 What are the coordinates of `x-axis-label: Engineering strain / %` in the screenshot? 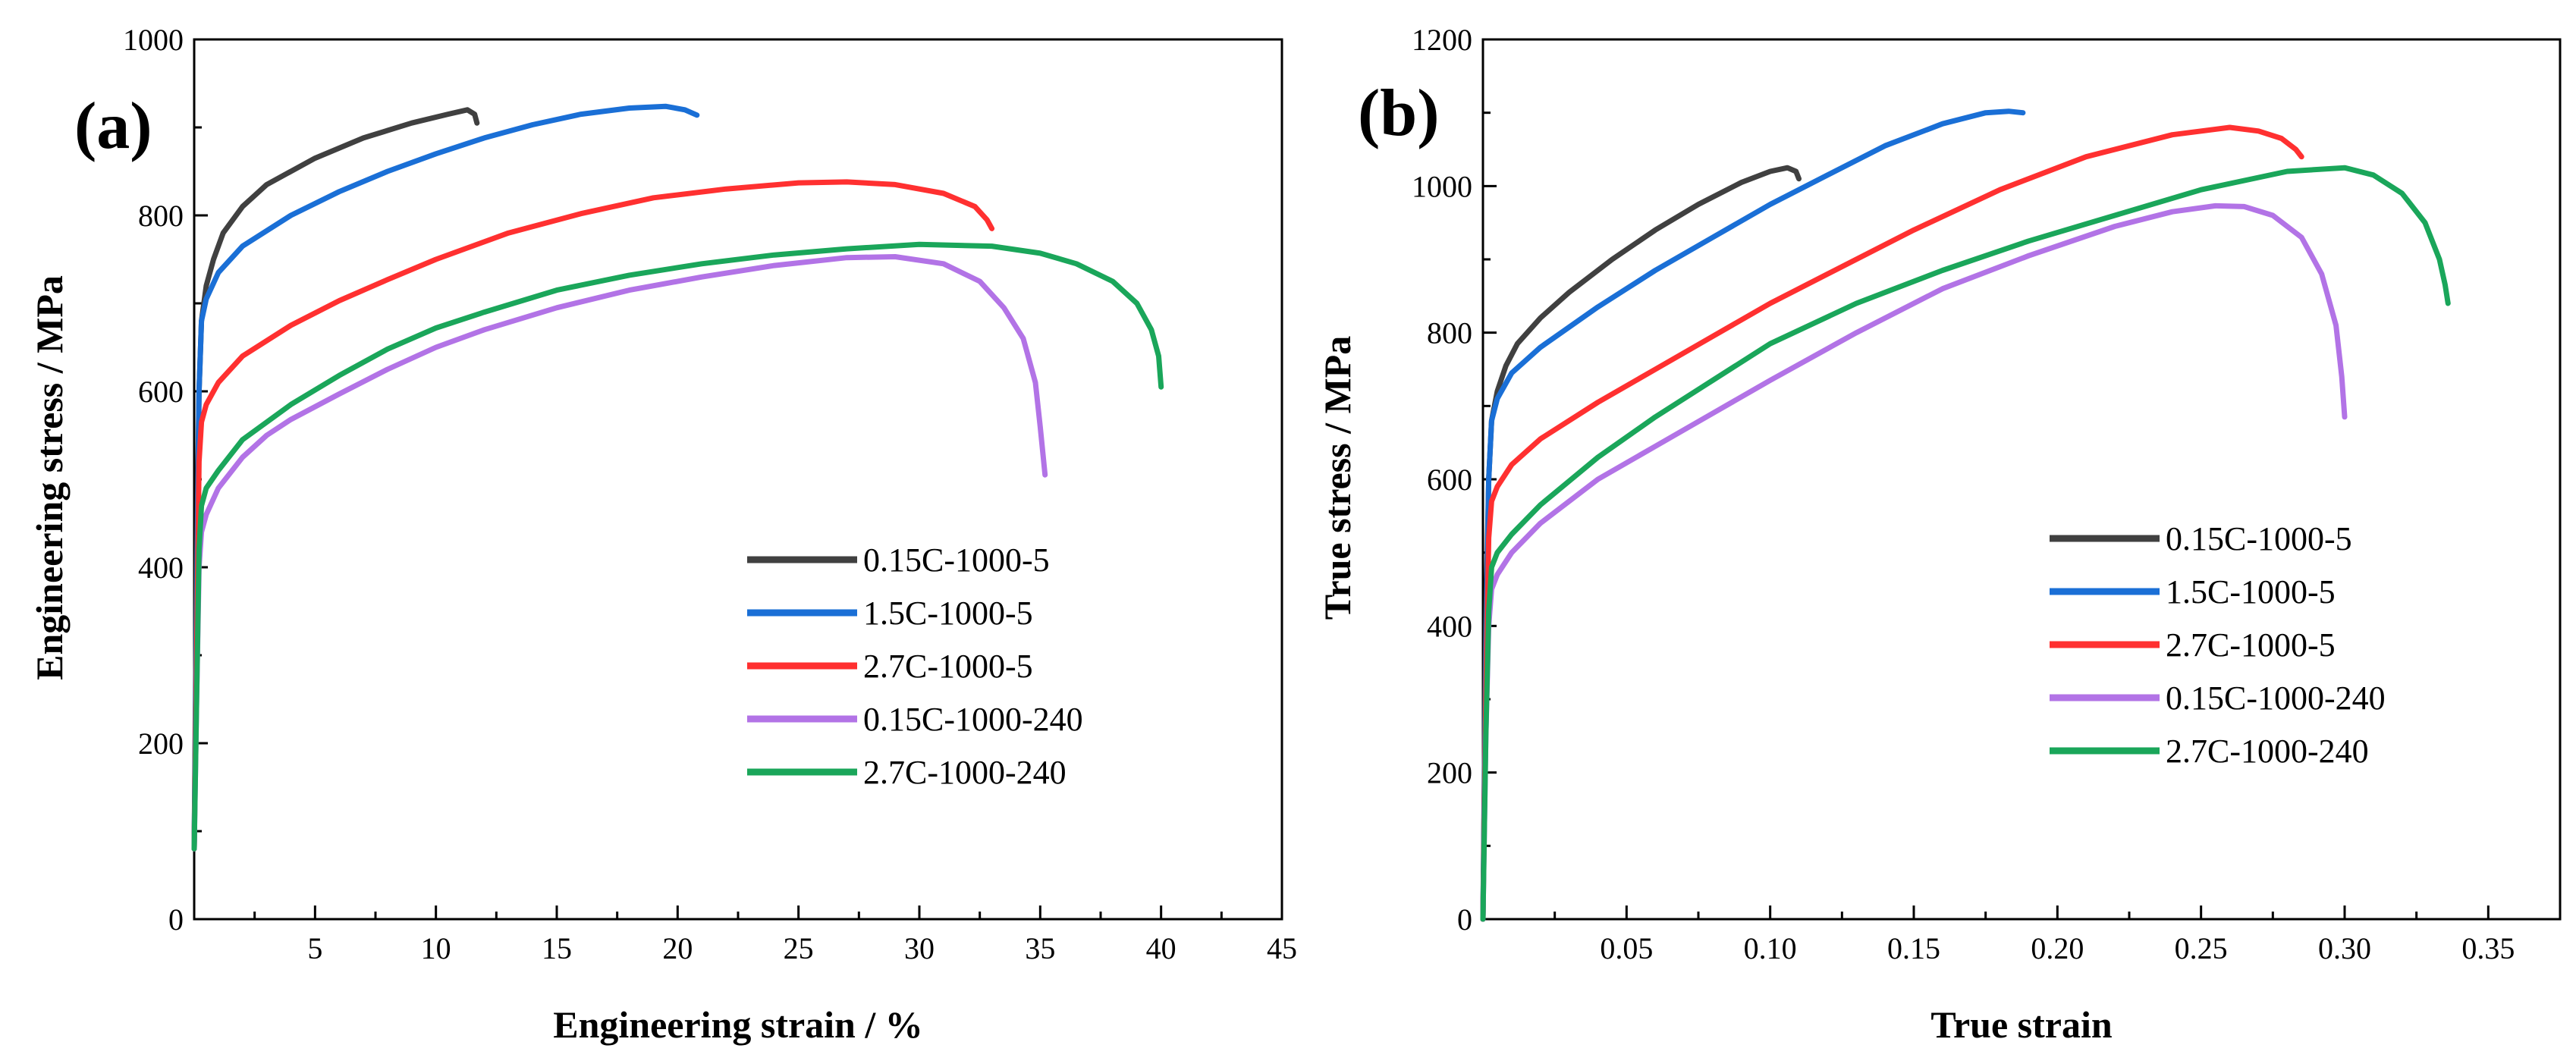 It's located at (738, 1024).